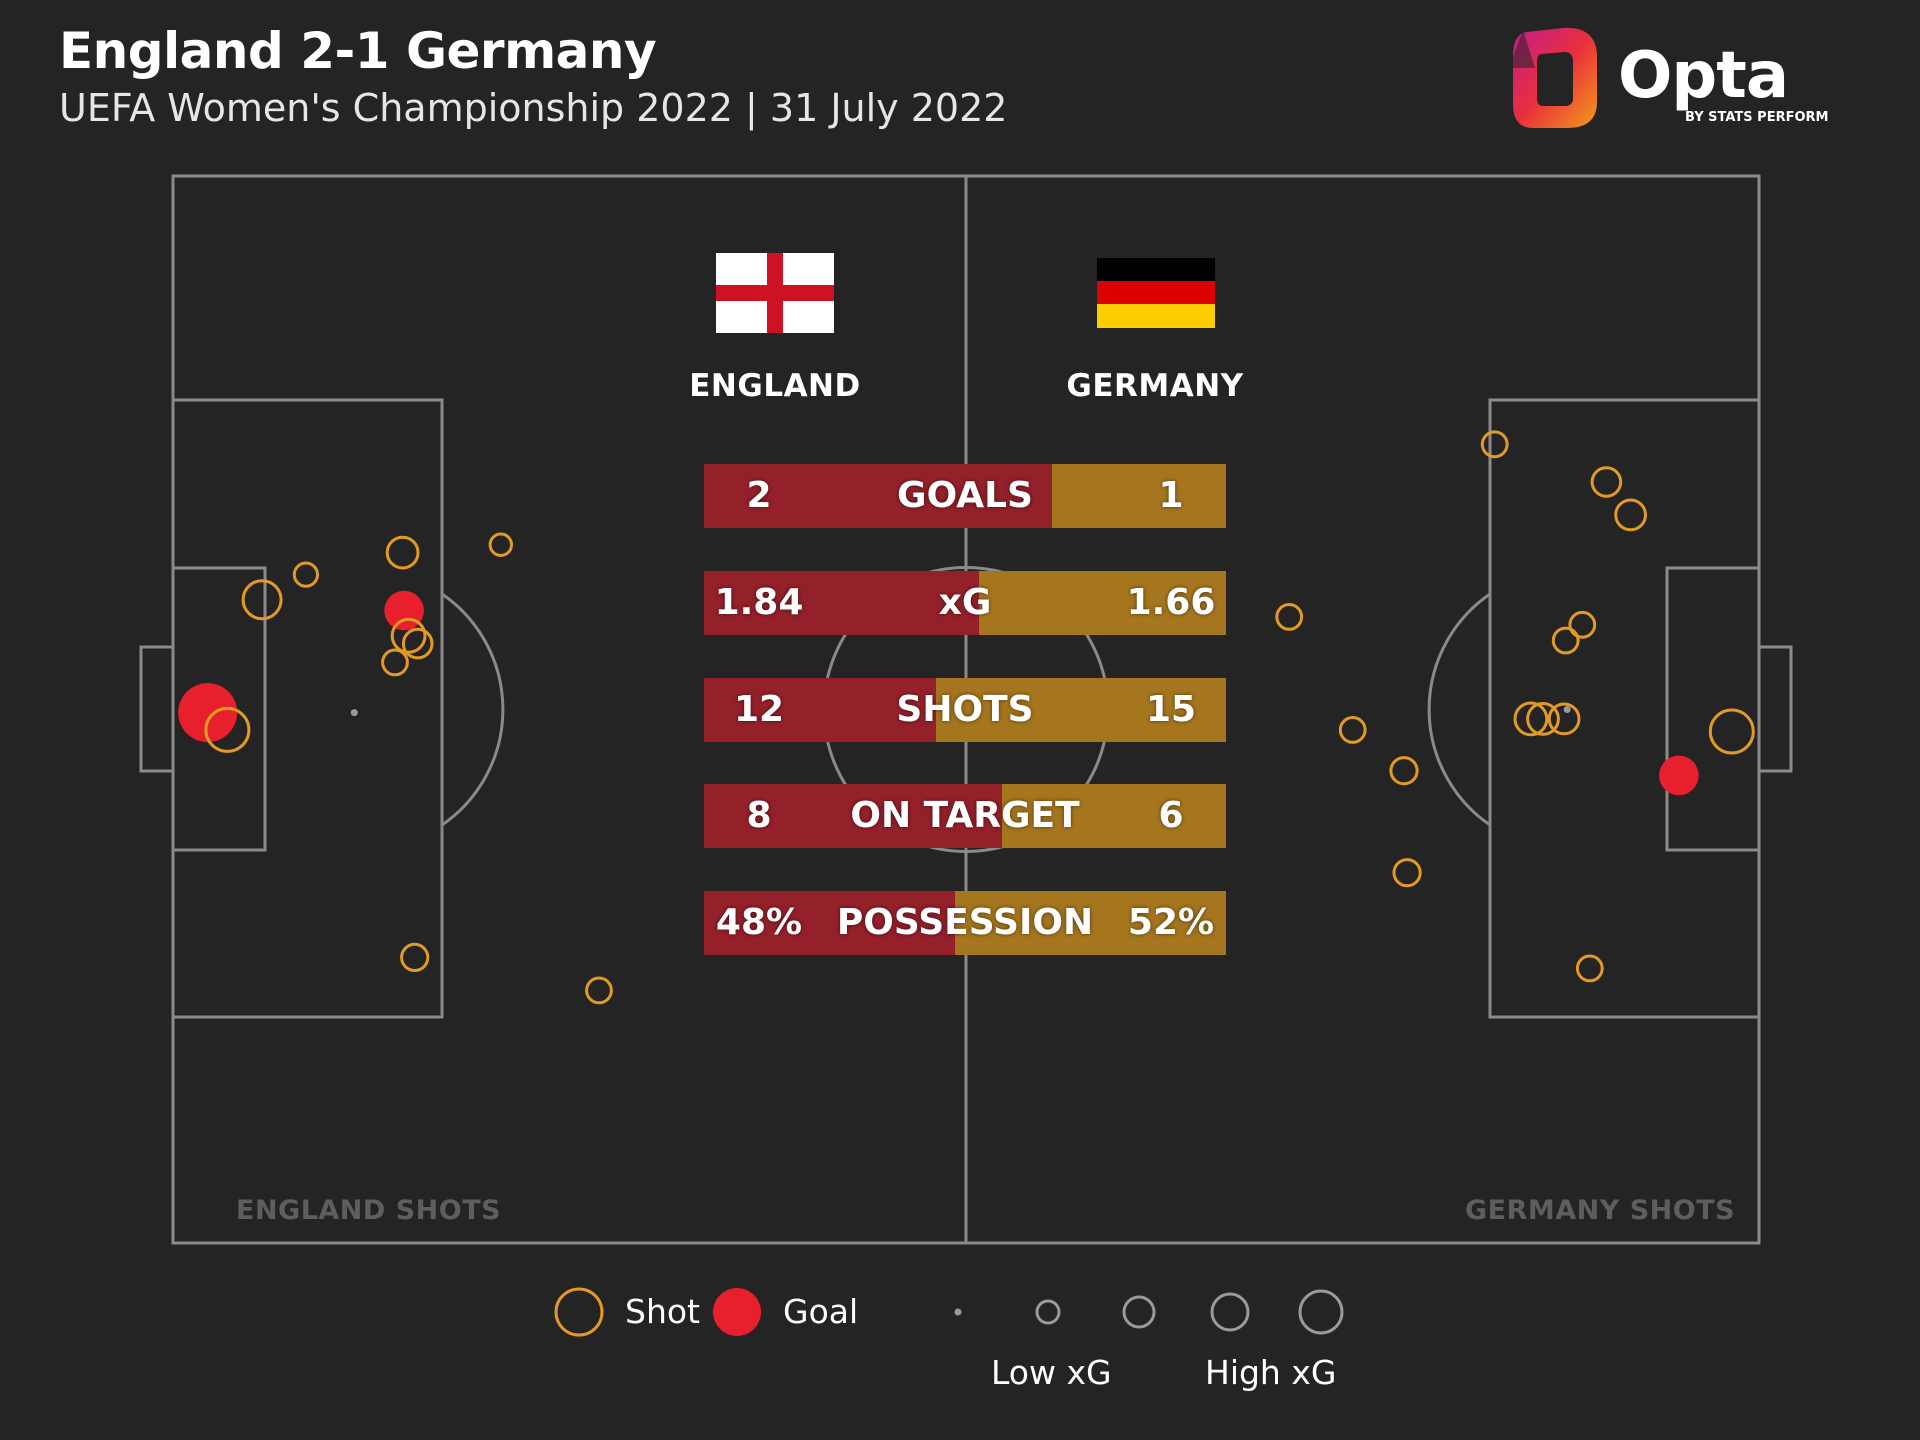 The height and width of the screenshot is (1440, 1920). Describe the element at coordinates (358, 51) in the screenshot. I see `page-title: England 2-1 Germany` at that location.